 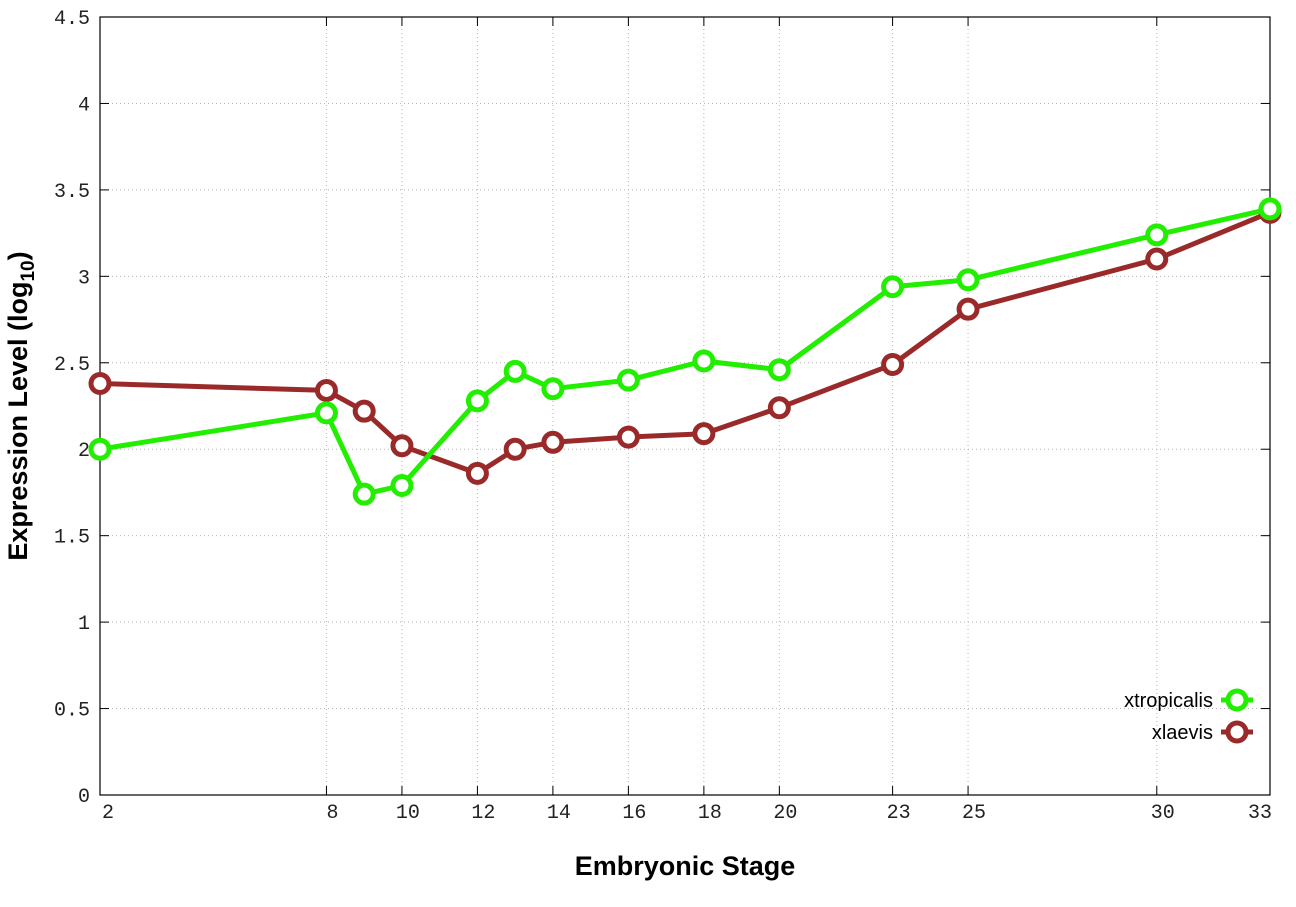 I want to click on y-axis-title-subscript: 10, so click(x=28, y=270).